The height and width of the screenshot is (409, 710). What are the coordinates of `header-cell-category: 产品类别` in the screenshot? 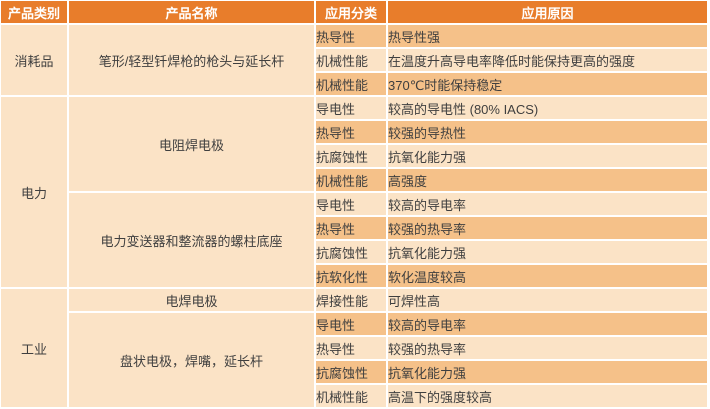 It's located at (34, 12).